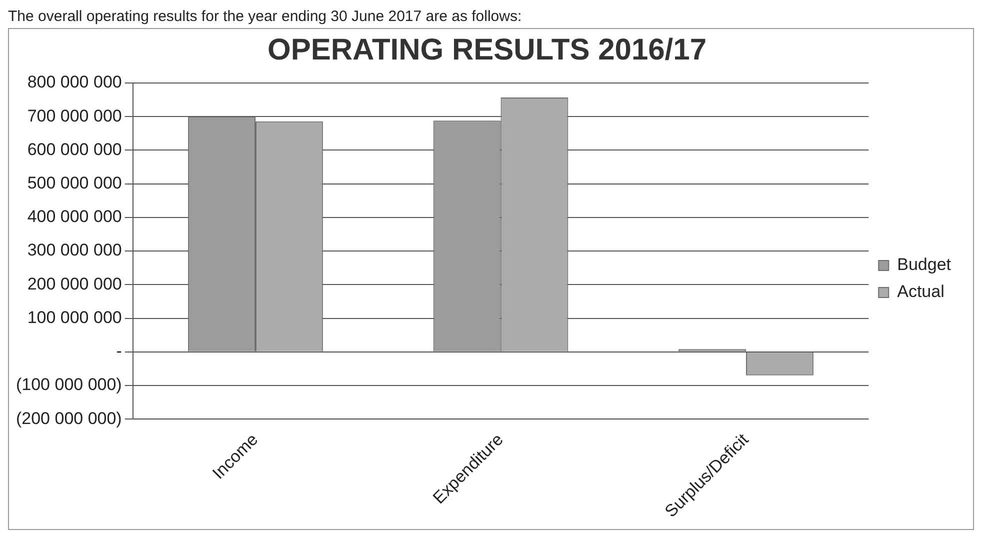 The height and width of the screenshot is (542, 982). Describe the element at coordinates (74, 317) in the screenshot. I see `y-tick-label: 100 000 000` at that location.